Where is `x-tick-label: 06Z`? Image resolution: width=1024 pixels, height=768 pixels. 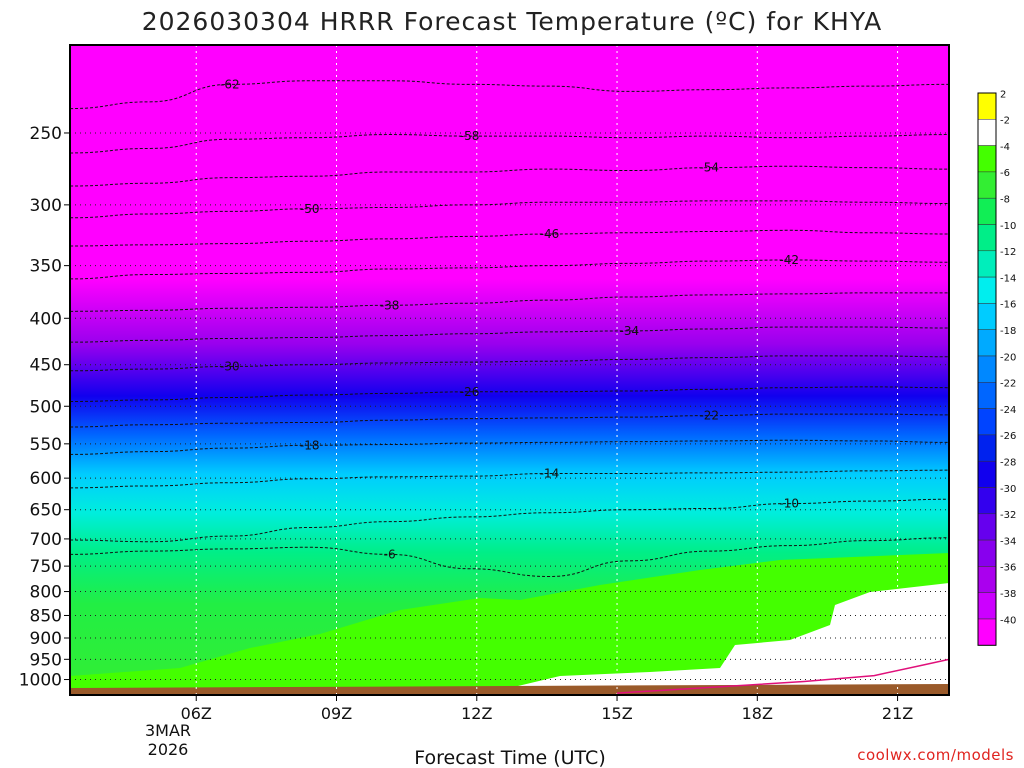 x-tick-label: 06Z is located at coordinates (196, 713).